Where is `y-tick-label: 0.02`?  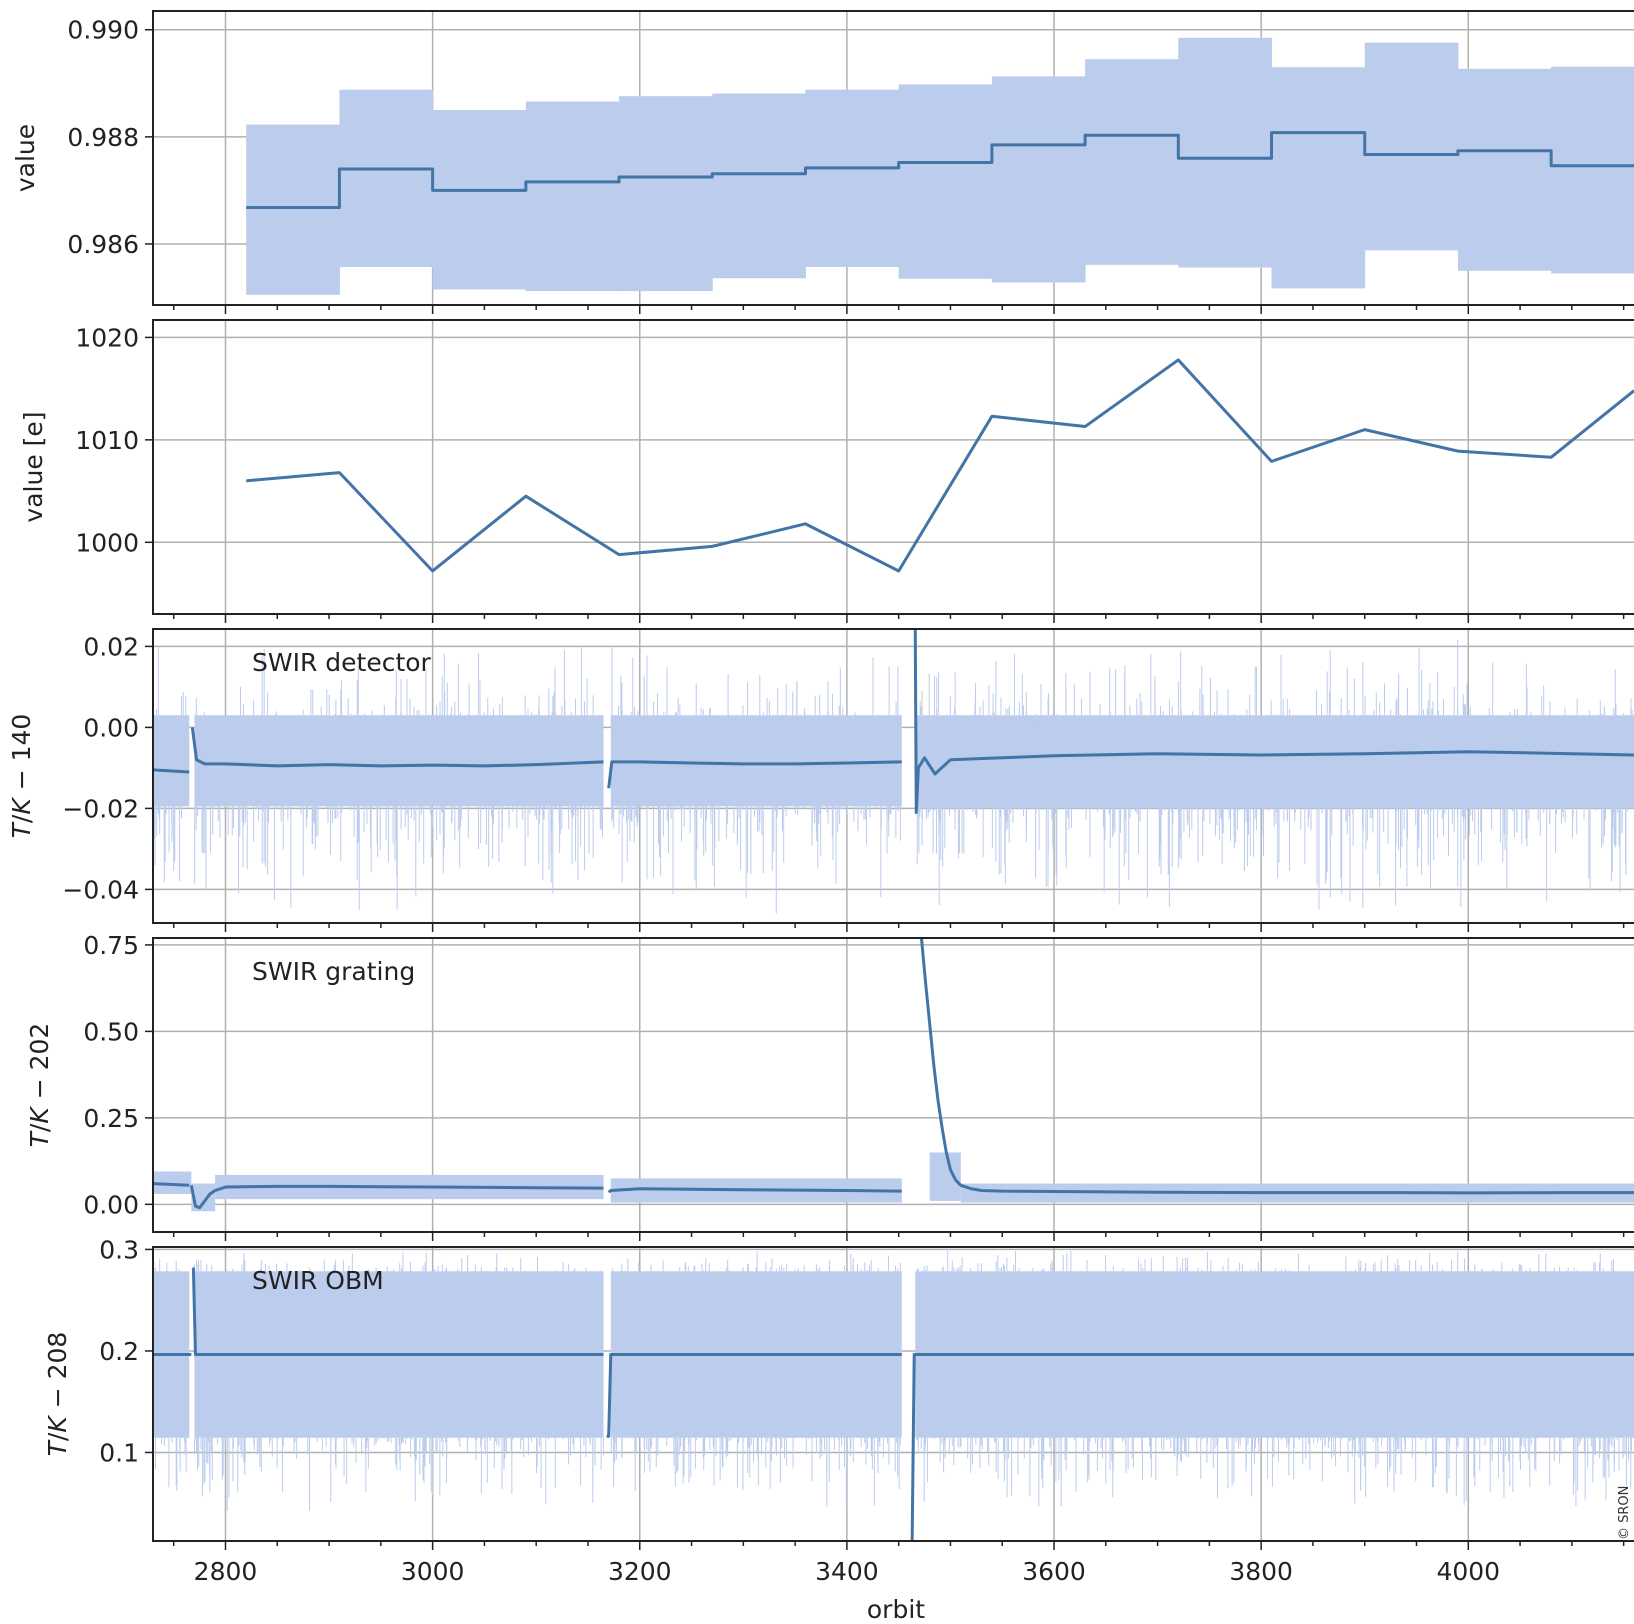
y-tick-label: 0.02 is located at coordinates (111, 646).